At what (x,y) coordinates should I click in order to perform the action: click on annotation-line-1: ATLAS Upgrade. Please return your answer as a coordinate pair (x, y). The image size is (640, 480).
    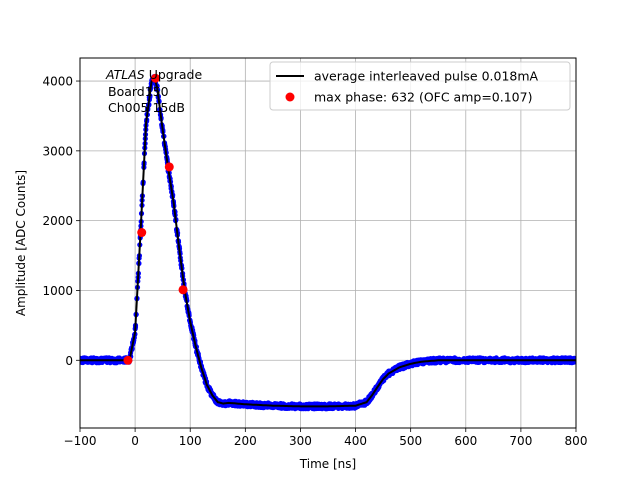
    Looking at the image, I should click on (153, 74).